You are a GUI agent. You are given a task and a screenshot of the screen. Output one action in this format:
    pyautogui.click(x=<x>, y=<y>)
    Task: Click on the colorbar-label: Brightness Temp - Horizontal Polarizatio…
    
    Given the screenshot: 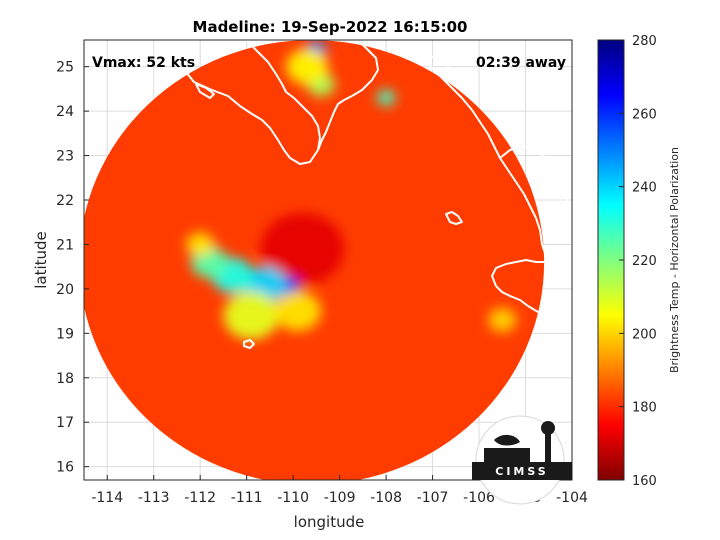 What is the action you would take?
    pyautogui.click(x=674, y=260)
    